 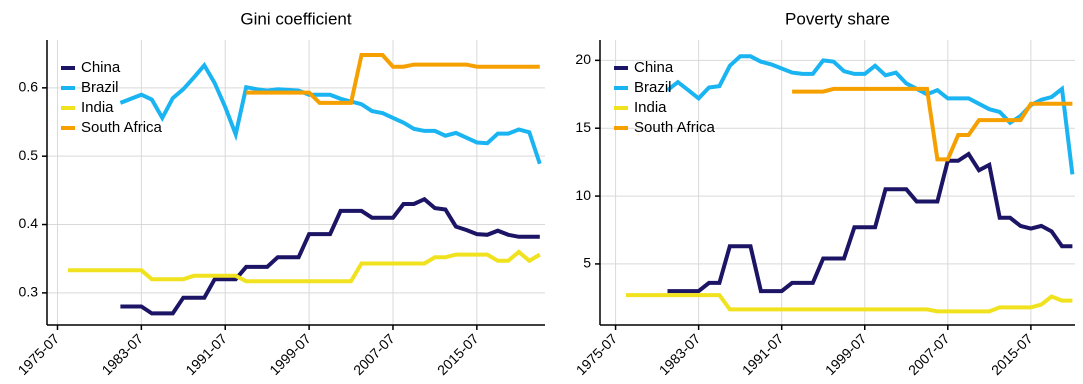 What do you see at coordinates (29, 223) in the screenshot?
I see `y-tick-label: 0.4` at bounding box center [29, 223].